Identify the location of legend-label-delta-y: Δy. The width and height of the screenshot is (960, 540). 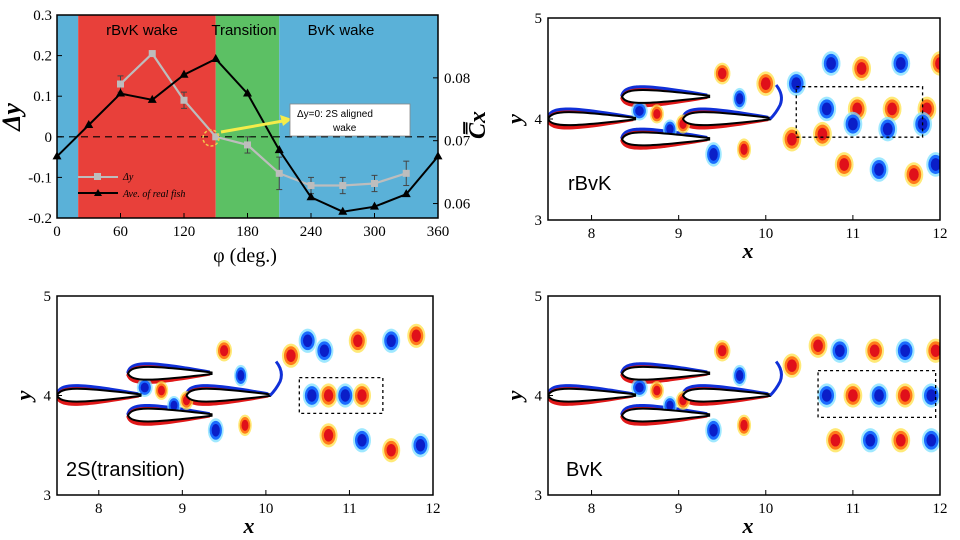
(128, 177).